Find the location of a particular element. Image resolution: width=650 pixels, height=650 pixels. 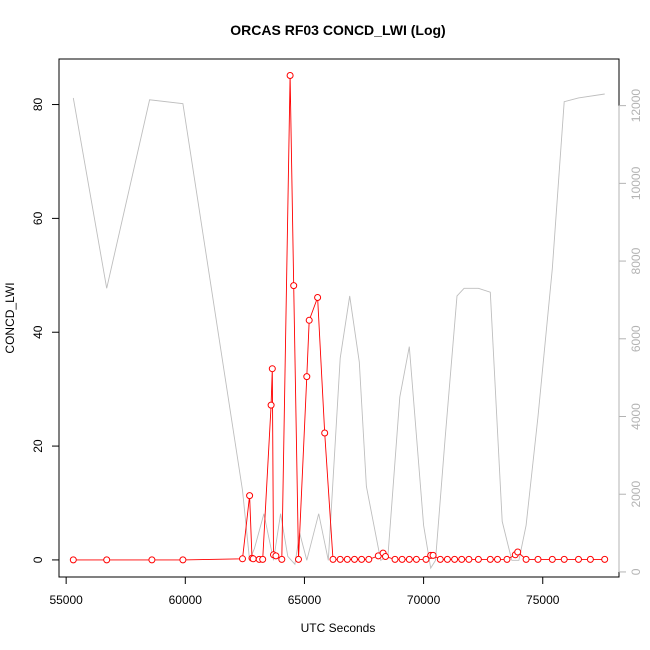

y2-tick-label: 2000 is located at coordinates (636, 494).